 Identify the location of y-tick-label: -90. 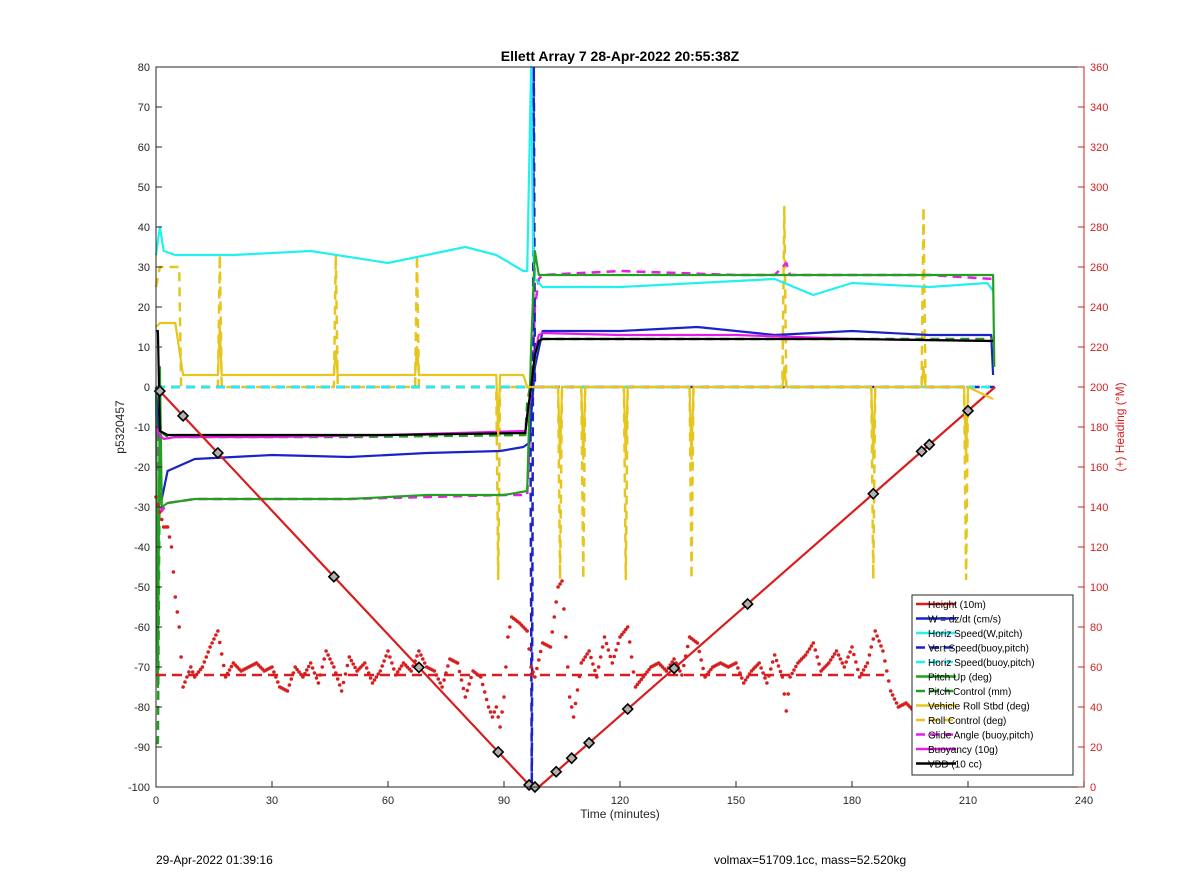
(142, 748).